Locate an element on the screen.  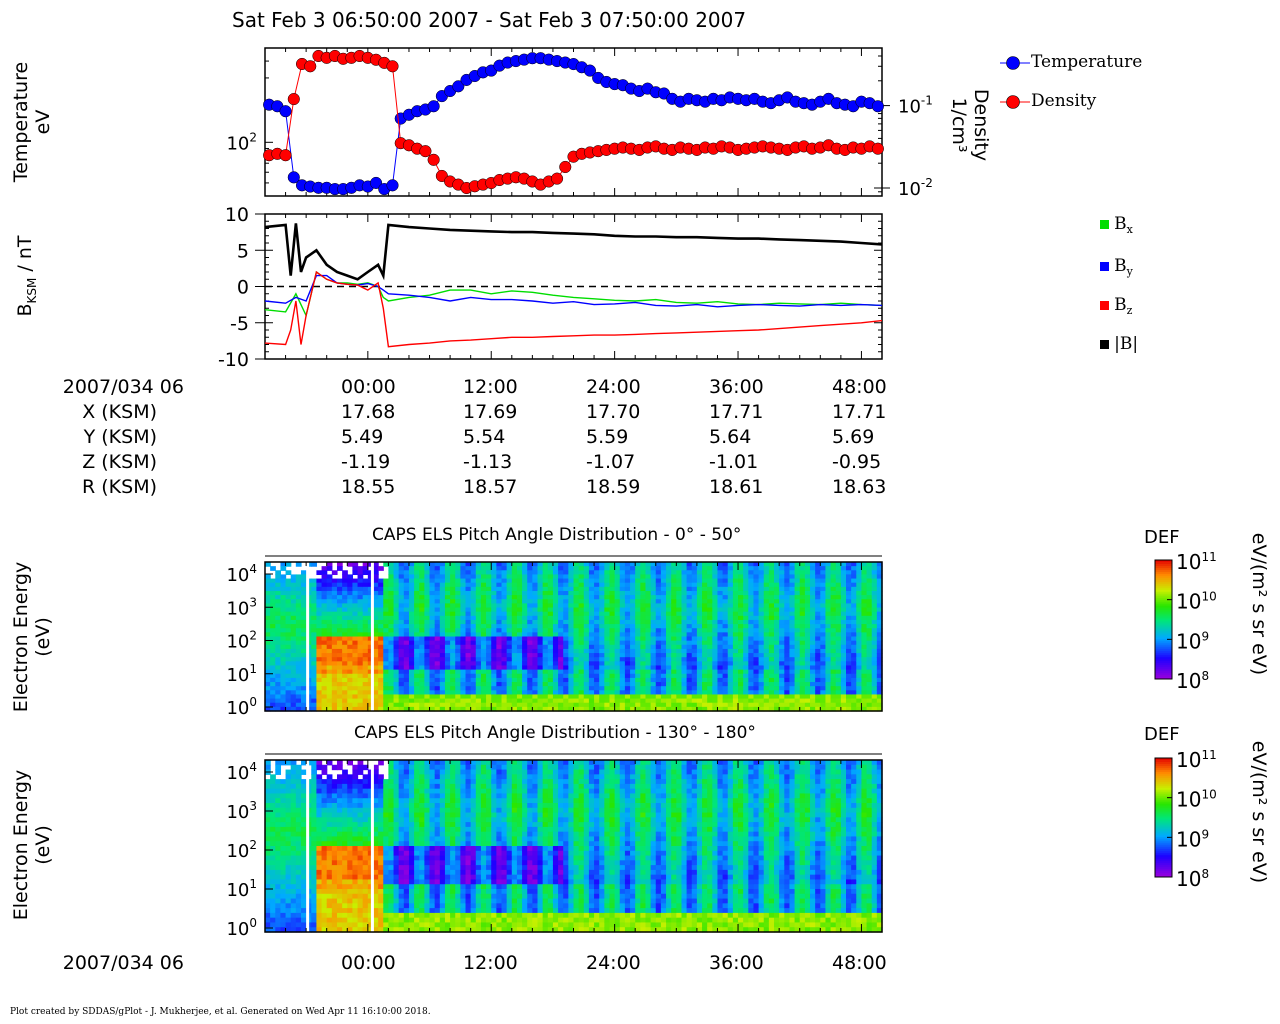
colorbar-tick-label: 1011 is located at coordinates (1196, 562).